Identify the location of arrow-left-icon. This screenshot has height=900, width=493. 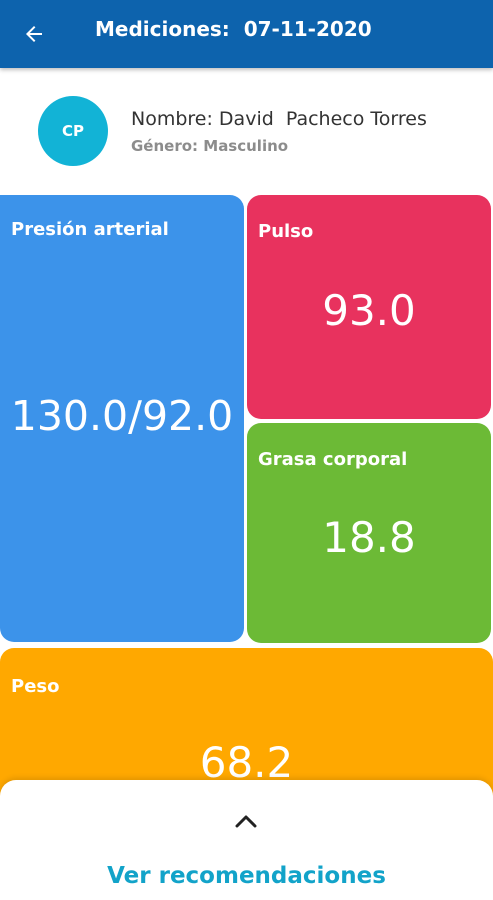
(34, 34).